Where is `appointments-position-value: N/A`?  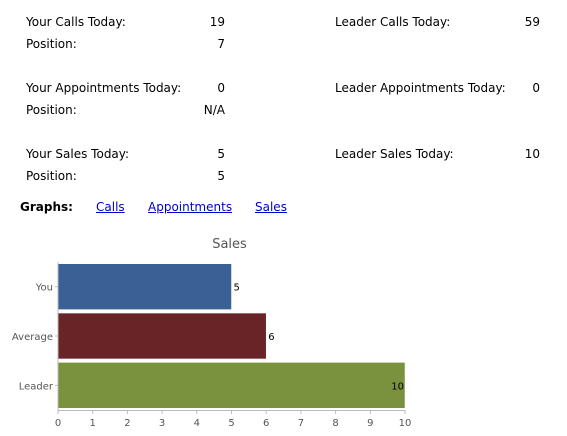 appointments-position-value: N/A is located at coordinates (214, 110).